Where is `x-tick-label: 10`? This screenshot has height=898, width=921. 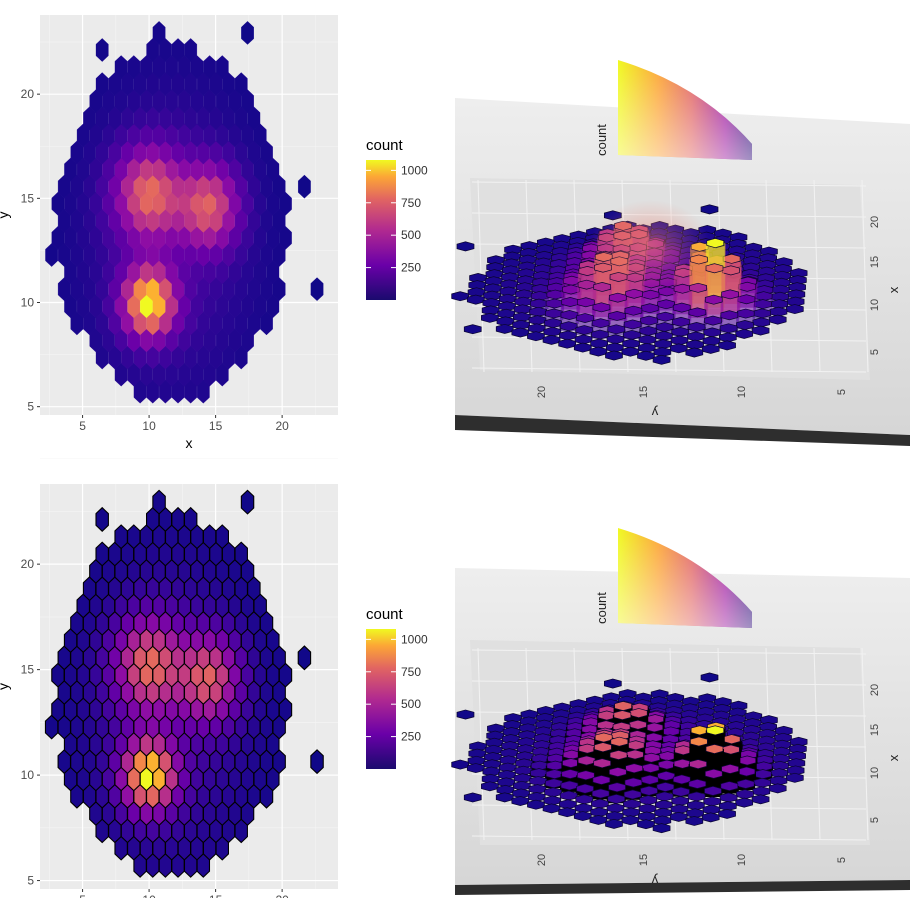
x-tick-label: 10 is located at coordinates (149, 426).